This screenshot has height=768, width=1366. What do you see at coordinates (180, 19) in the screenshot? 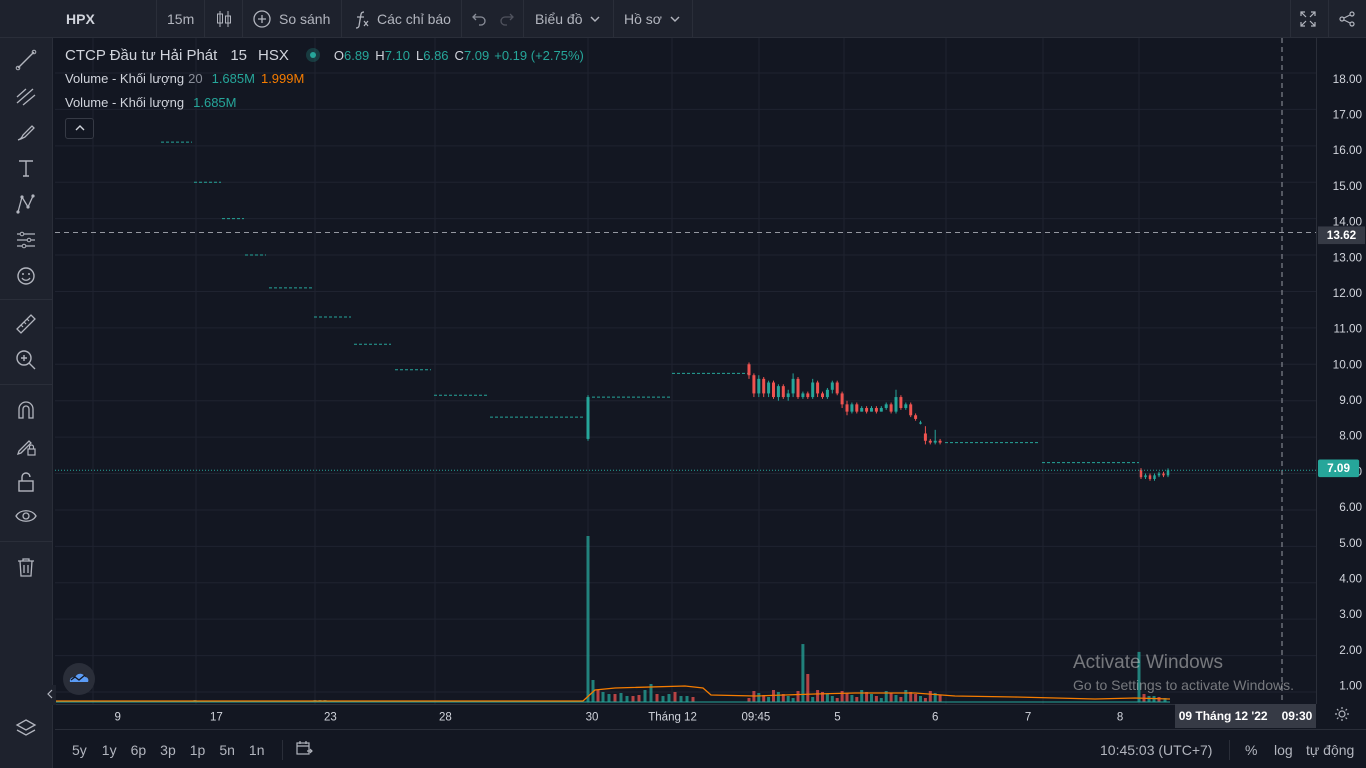
I see `interval-button: 15m` at bounding box center [180, 19].